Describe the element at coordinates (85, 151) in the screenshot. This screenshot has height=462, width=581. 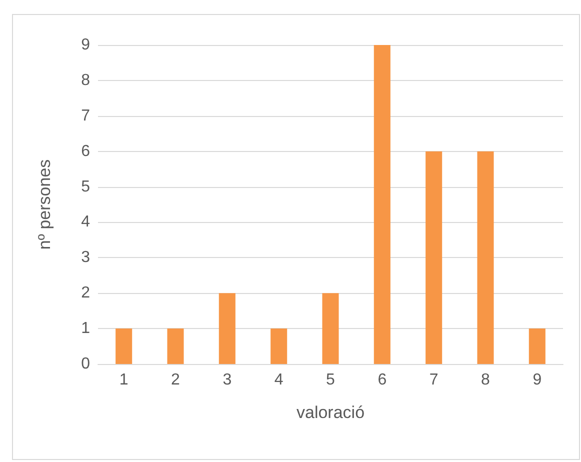
I see `y-tick-label: 6` at that location.